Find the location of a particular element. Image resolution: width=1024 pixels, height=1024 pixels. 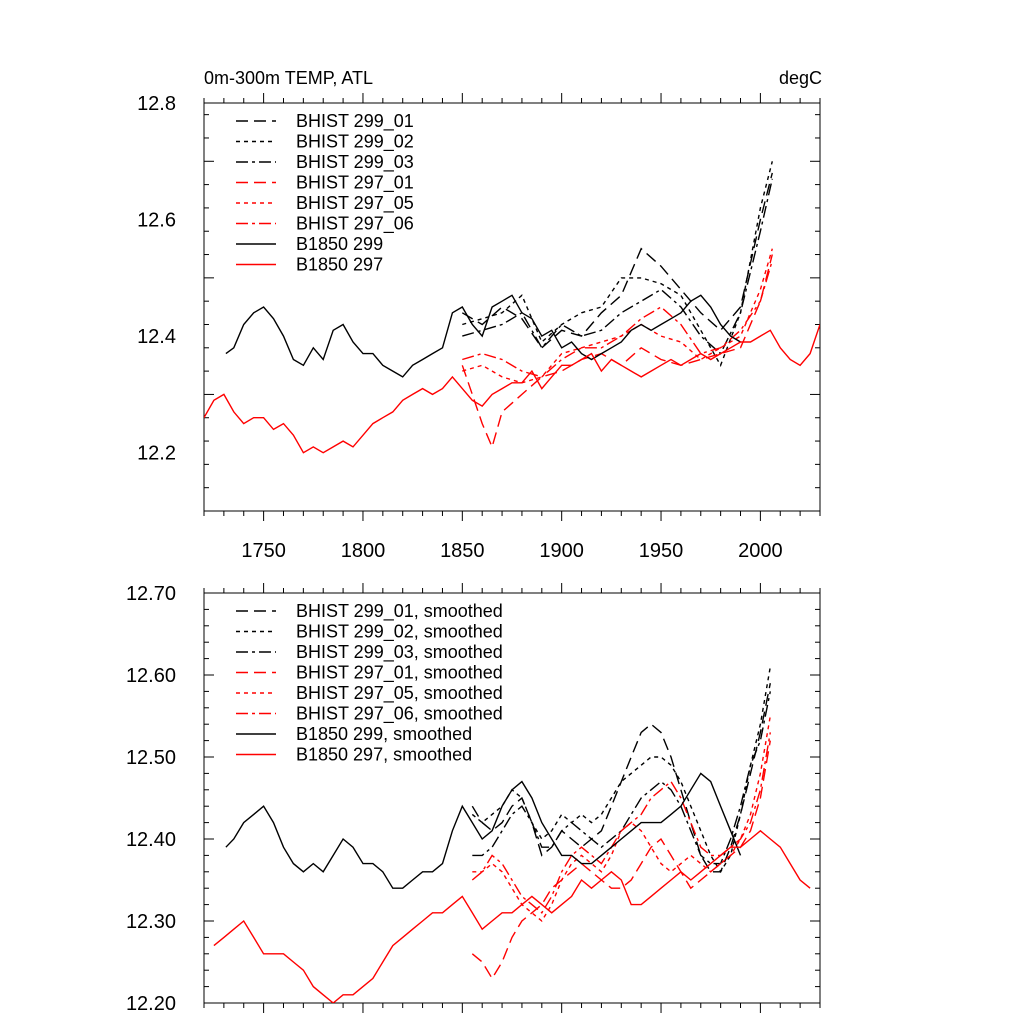

legend-label: BHIST 297_05 is located at coordinates (355, 203).